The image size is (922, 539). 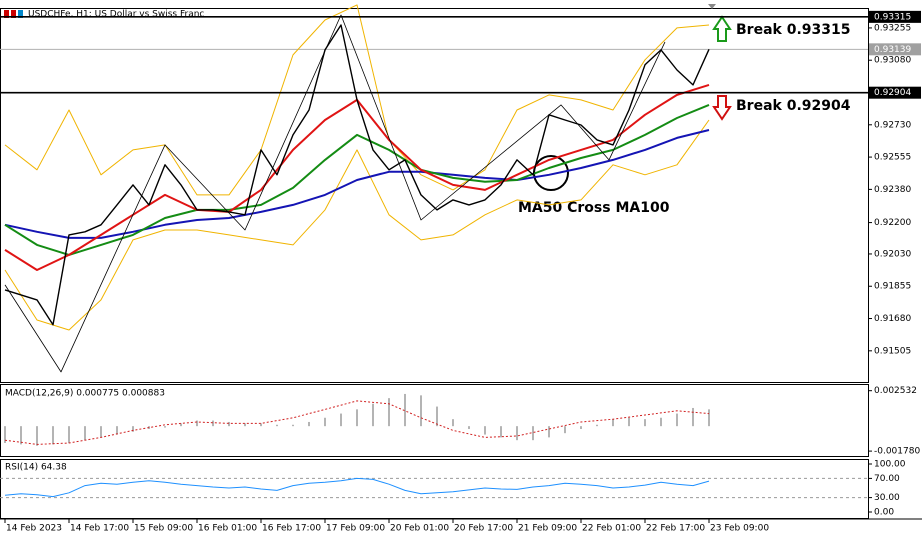 I want to click on y-tick-label: 30.00, so click(x=887, y=498).